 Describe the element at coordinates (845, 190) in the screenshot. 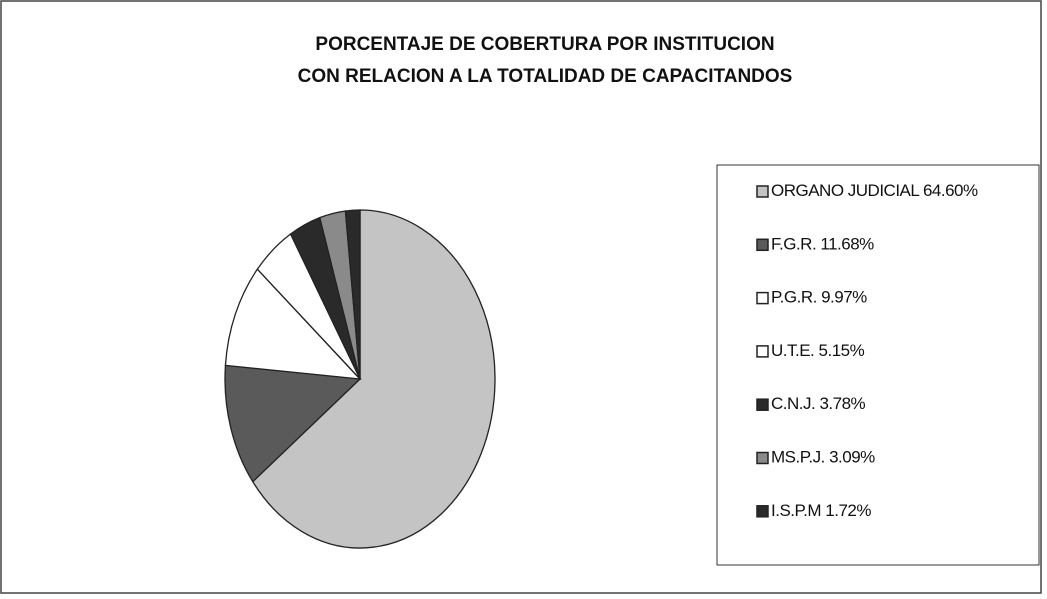

I see `legend-category: ORGANO JUDICIAL` at that location.